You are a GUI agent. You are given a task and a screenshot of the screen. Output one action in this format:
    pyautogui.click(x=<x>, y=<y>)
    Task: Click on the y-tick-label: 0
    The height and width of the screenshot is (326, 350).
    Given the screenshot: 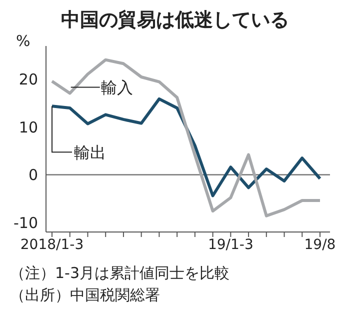 What is the action you would take?
    pyautogui.click(x=33, y=175)
    